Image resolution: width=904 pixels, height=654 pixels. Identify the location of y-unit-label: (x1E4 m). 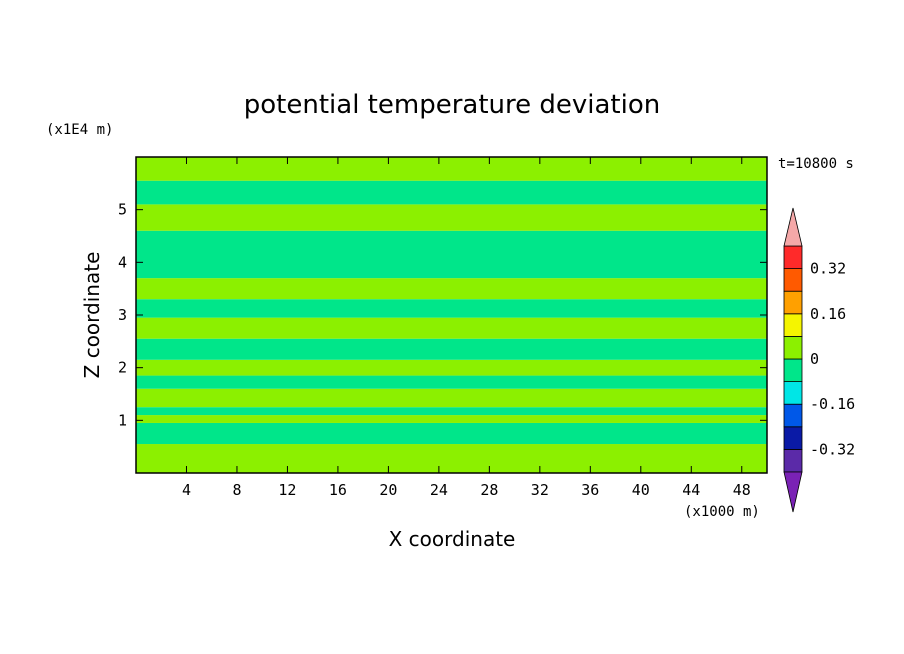
(79, 130).